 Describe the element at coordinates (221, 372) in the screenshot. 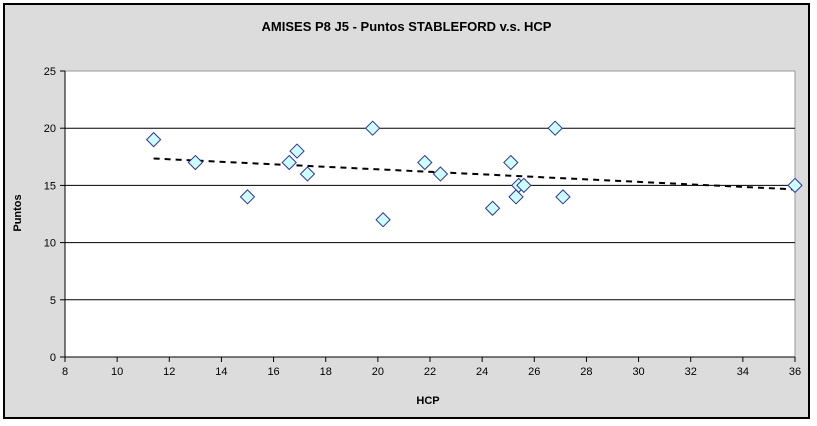

I see `x-tick-label: 14` at that location.